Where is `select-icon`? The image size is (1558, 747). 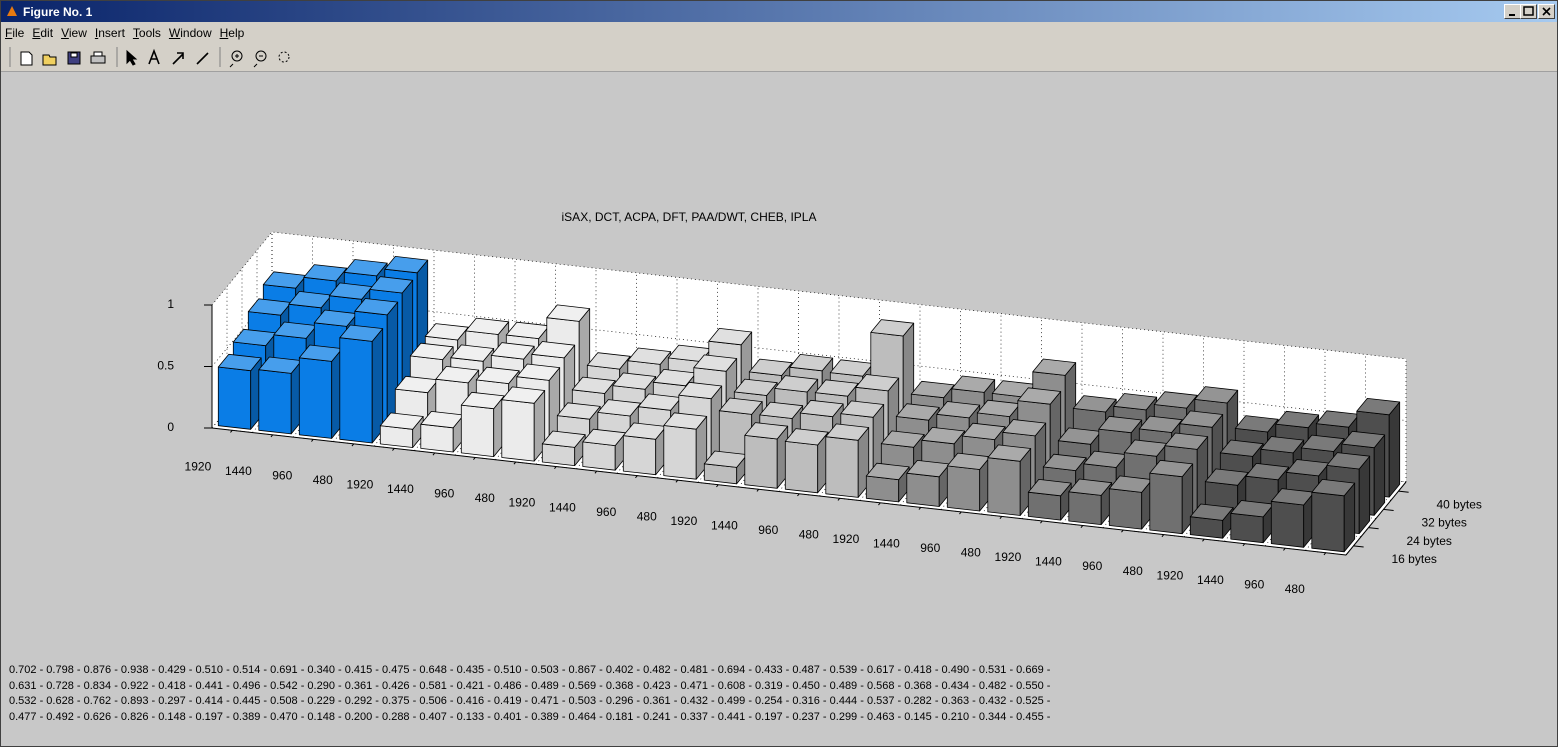 select-icon is located at coordinates (132, 57).